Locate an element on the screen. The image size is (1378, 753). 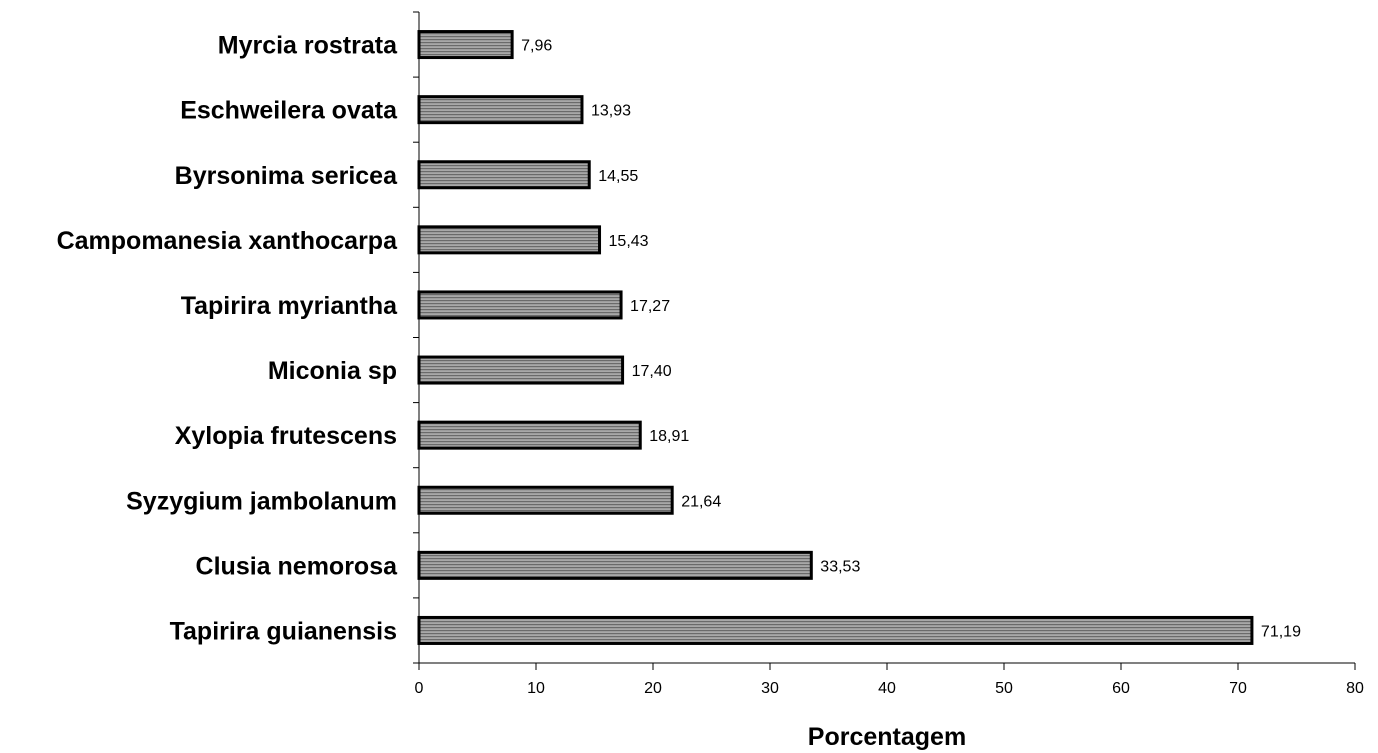
x-axis-title: Porcentagem is located at coordinates (887, 737).